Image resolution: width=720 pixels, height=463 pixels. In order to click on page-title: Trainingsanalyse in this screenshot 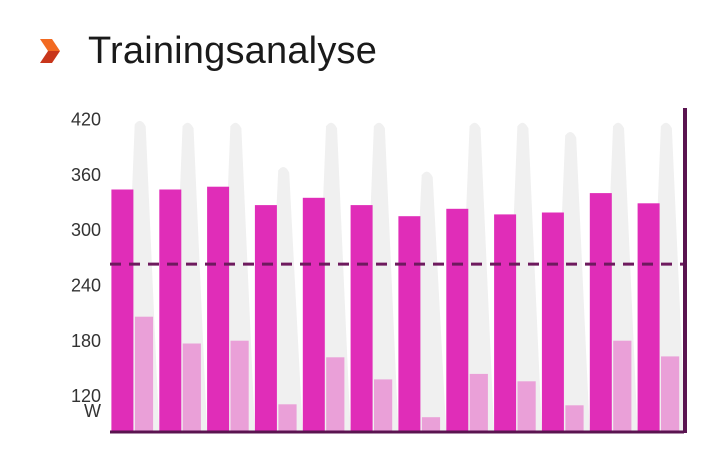, I will do `click(233, 50)`.